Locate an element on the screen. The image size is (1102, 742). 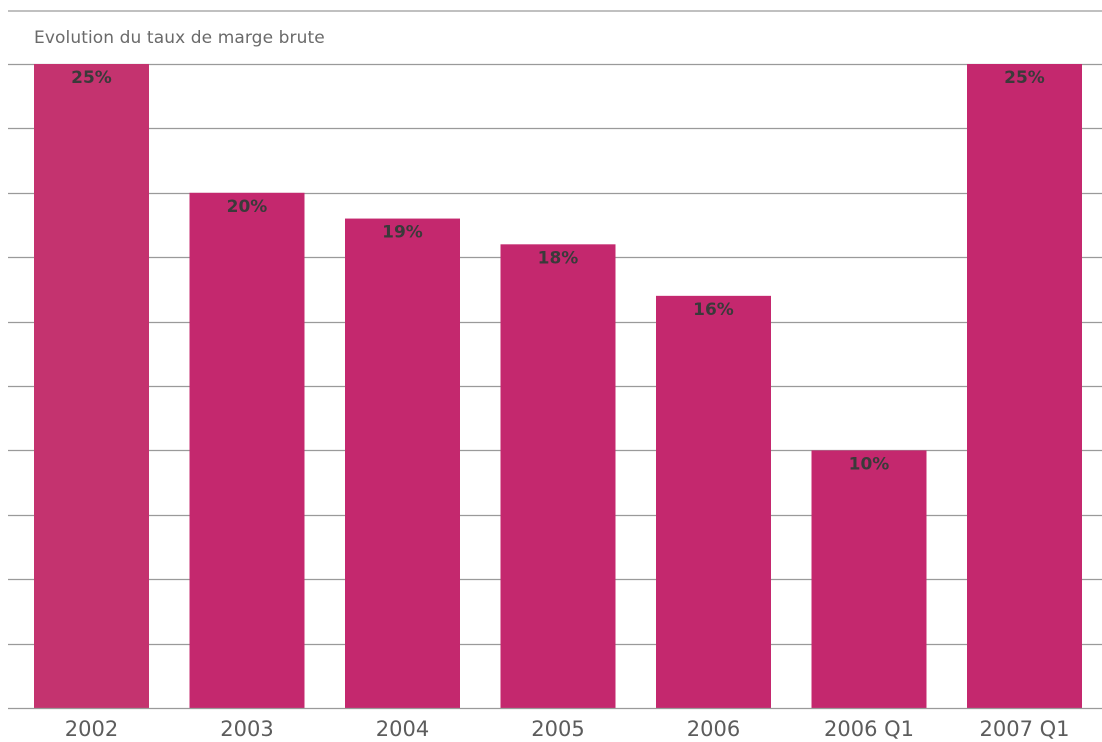
category-label: 2004 is located at coordinates (402, 729).